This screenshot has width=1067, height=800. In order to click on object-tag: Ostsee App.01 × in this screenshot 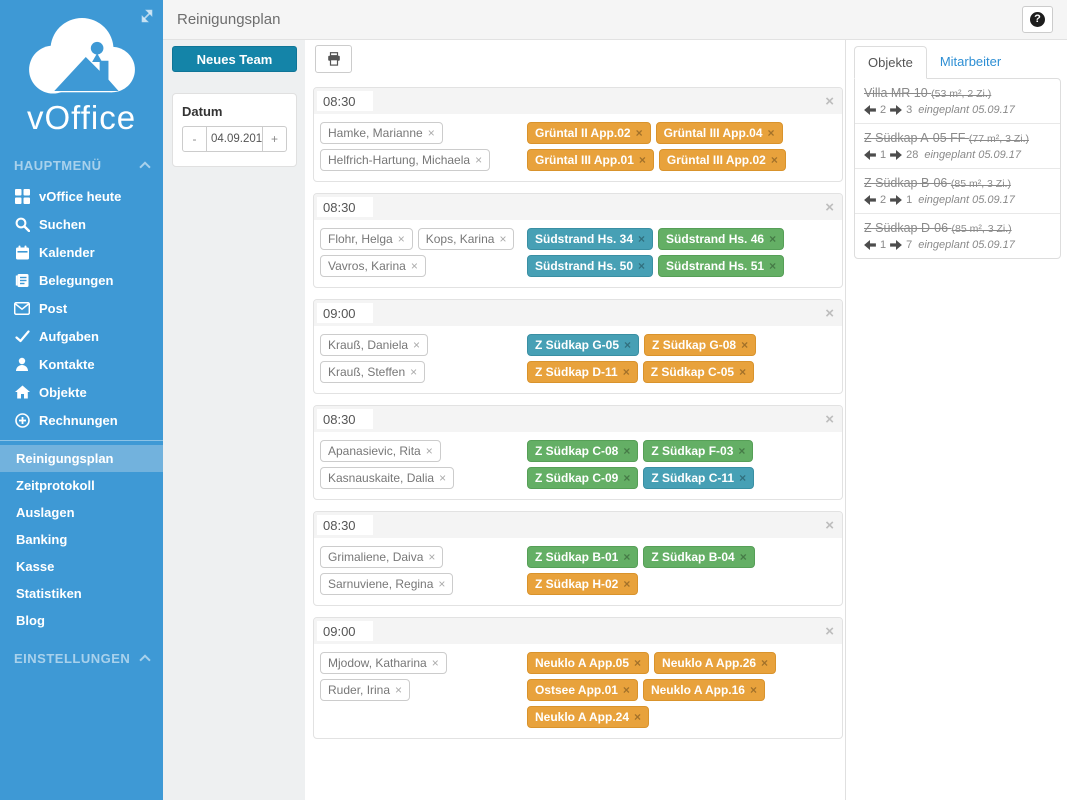, I will do `click(582, 690)`.